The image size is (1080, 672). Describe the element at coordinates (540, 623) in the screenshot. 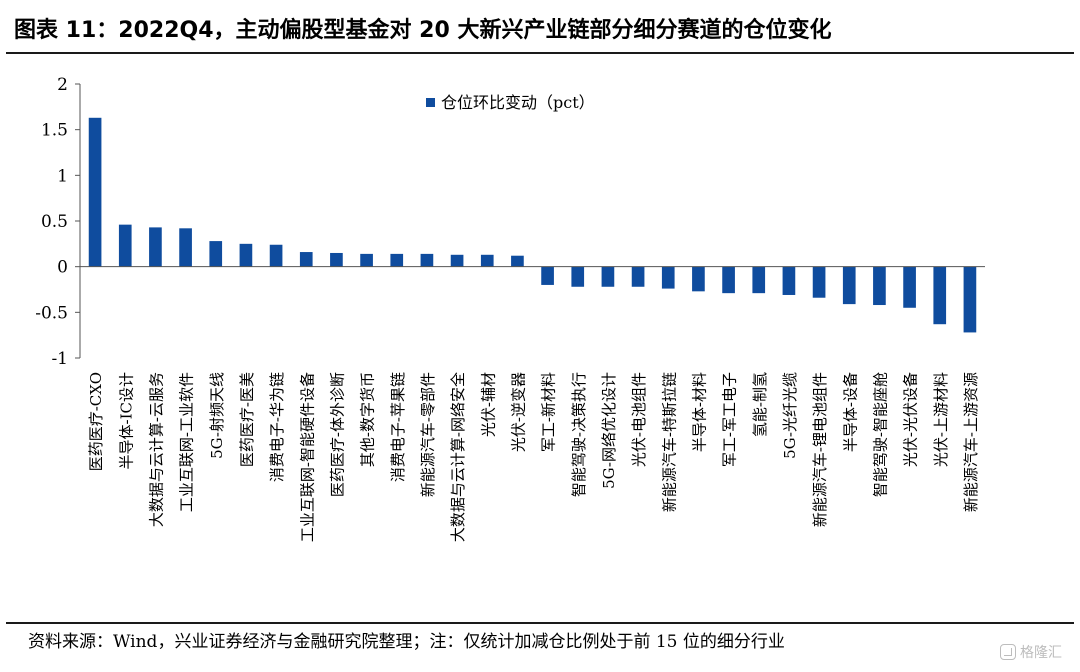

I see `footer-divider` at that location.